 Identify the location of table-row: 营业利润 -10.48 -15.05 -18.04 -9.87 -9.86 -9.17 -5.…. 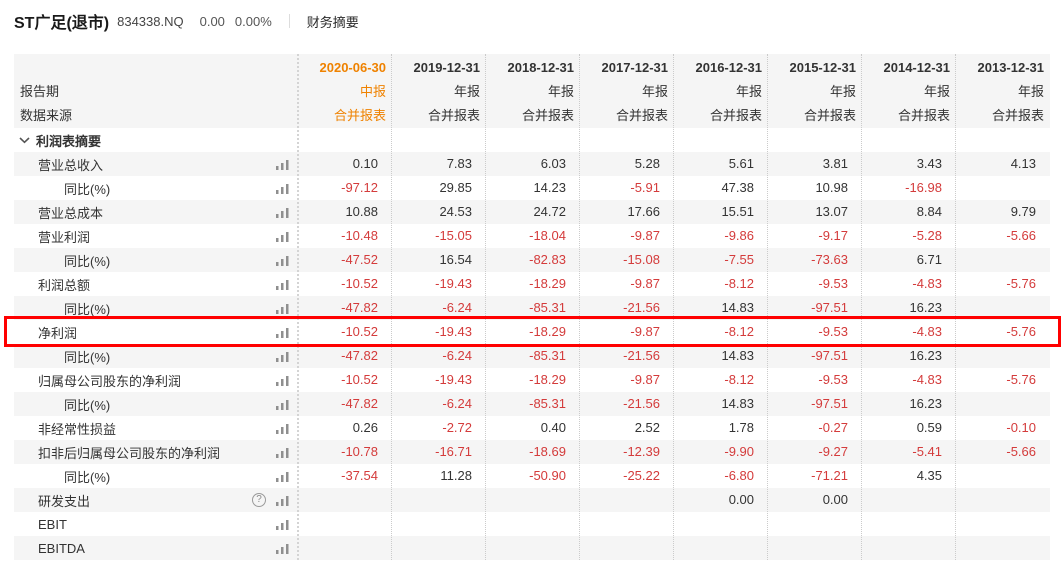
(532, 236).